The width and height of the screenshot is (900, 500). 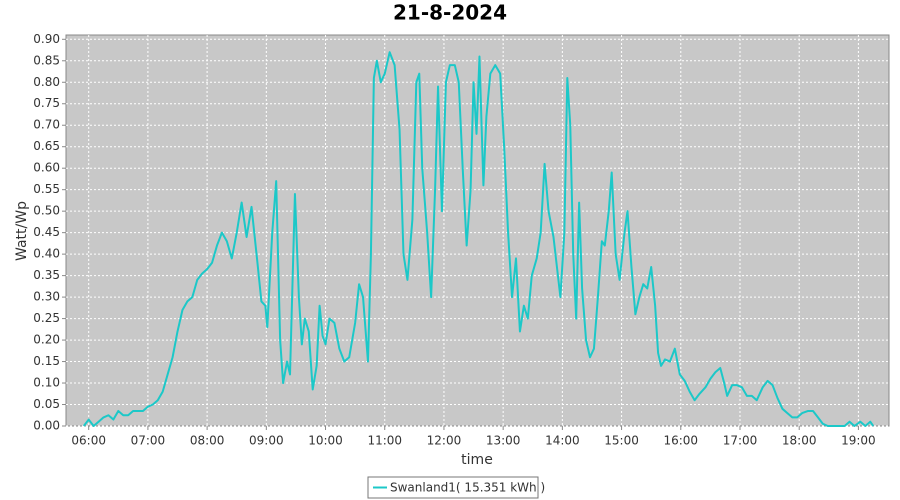 I want to click on legend-box, so click(x=453, y=487).